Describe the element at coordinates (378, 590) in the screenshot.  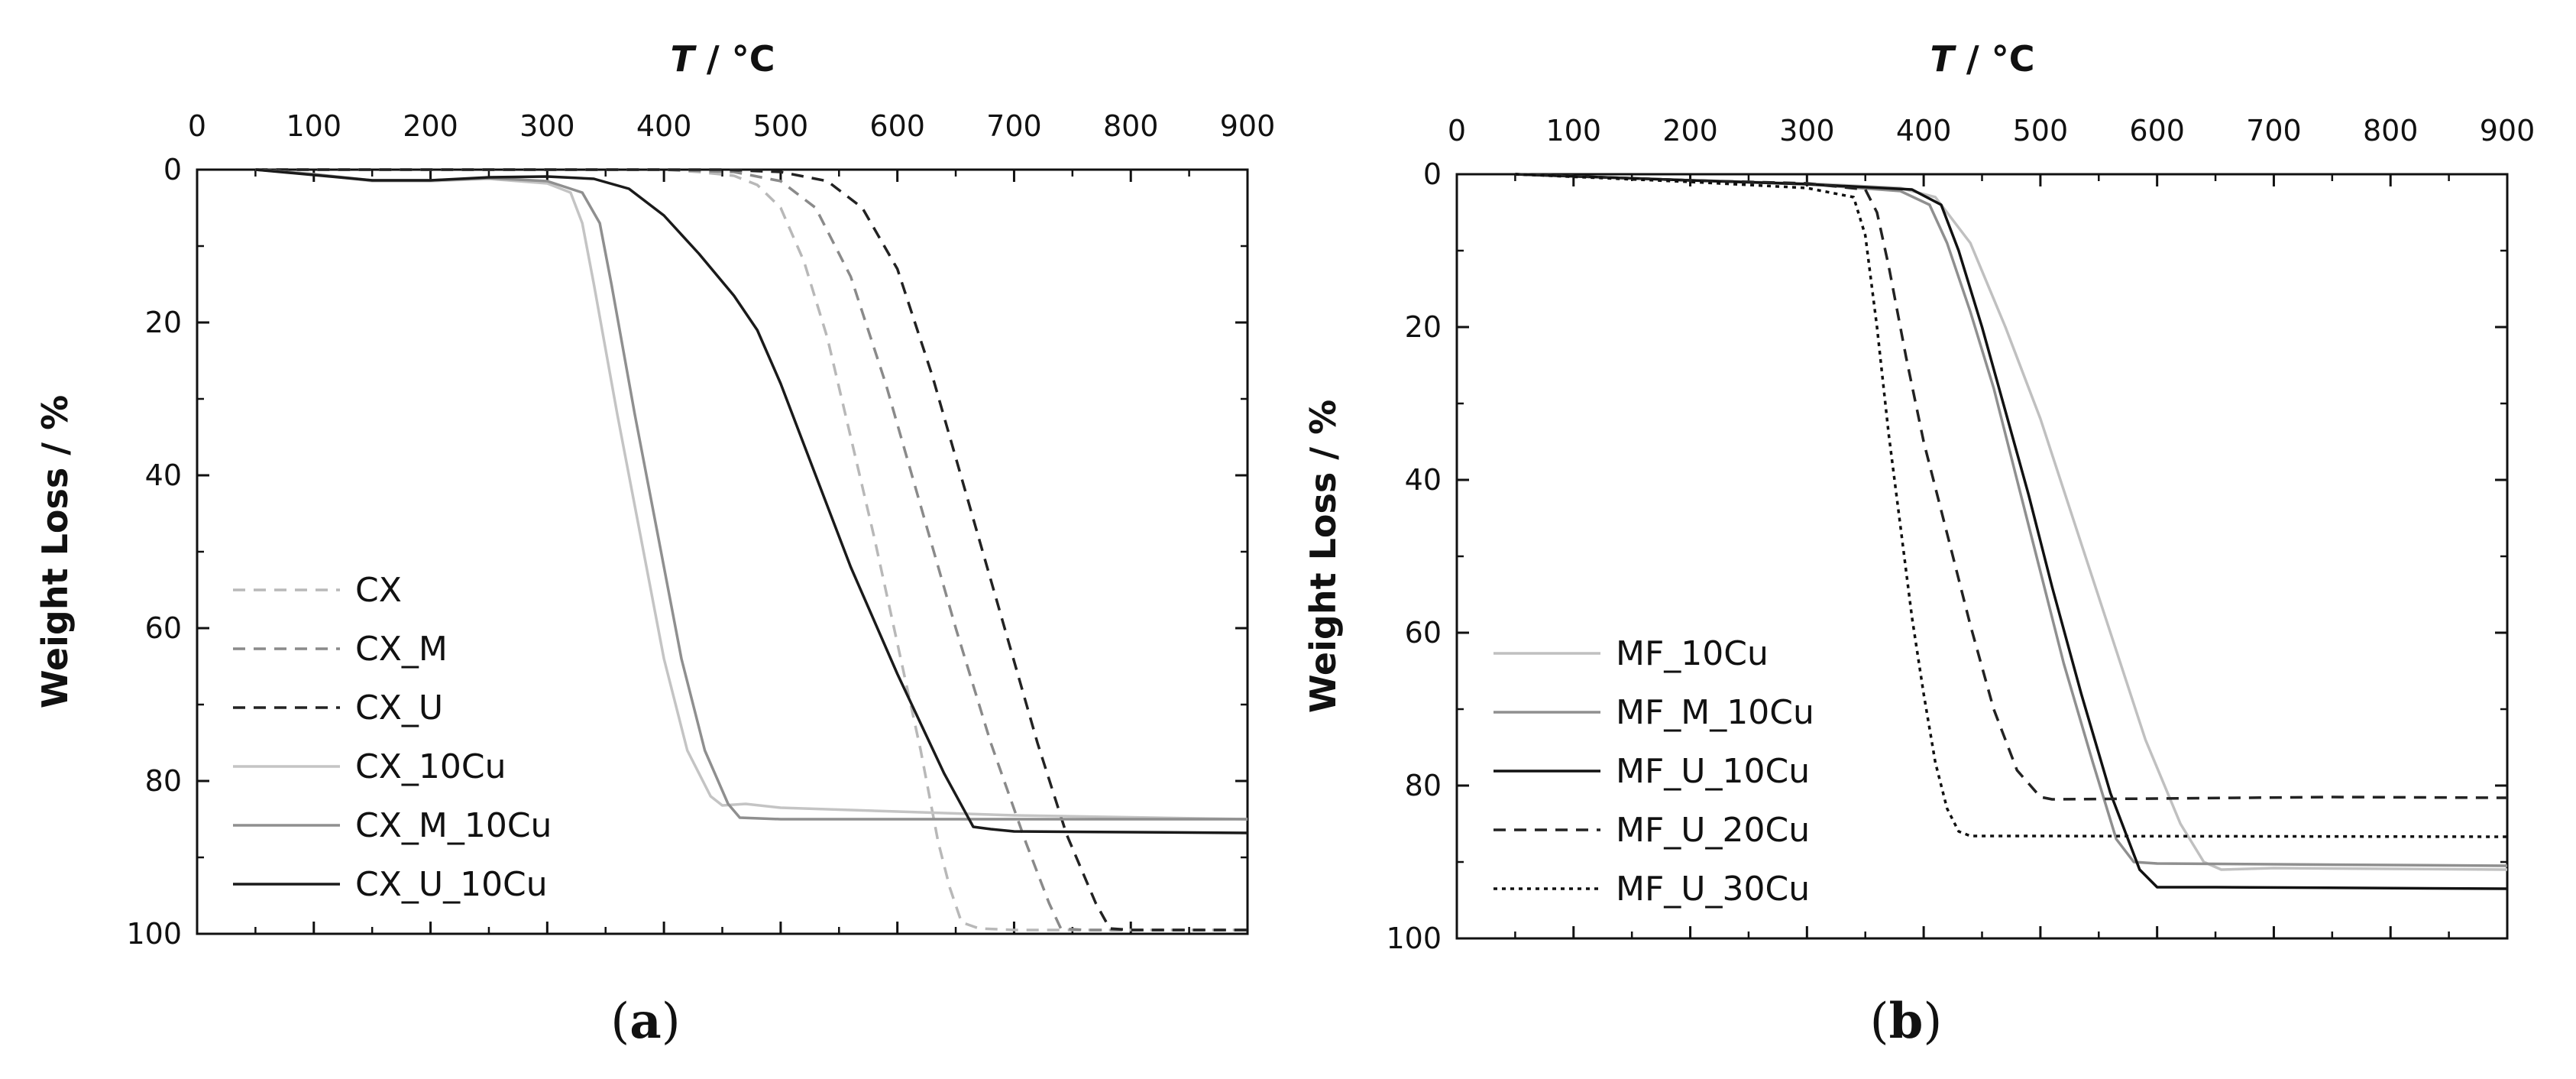
I see `legend-label-cx: CX` at that location.